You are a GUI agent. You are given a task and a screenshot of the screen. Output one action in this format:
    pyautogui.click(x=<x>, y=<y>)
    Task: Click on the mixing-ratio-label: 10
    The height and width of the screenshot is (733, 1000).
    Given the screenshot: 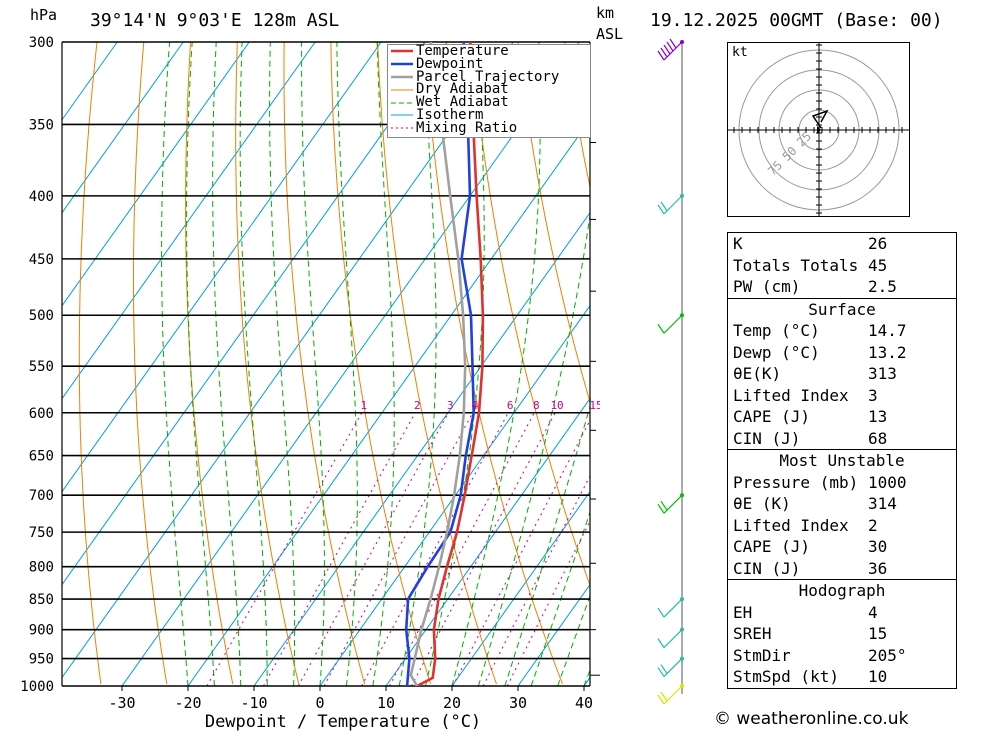 What is the action you would take?
    pyautogui.click(x=556, y=405)
    